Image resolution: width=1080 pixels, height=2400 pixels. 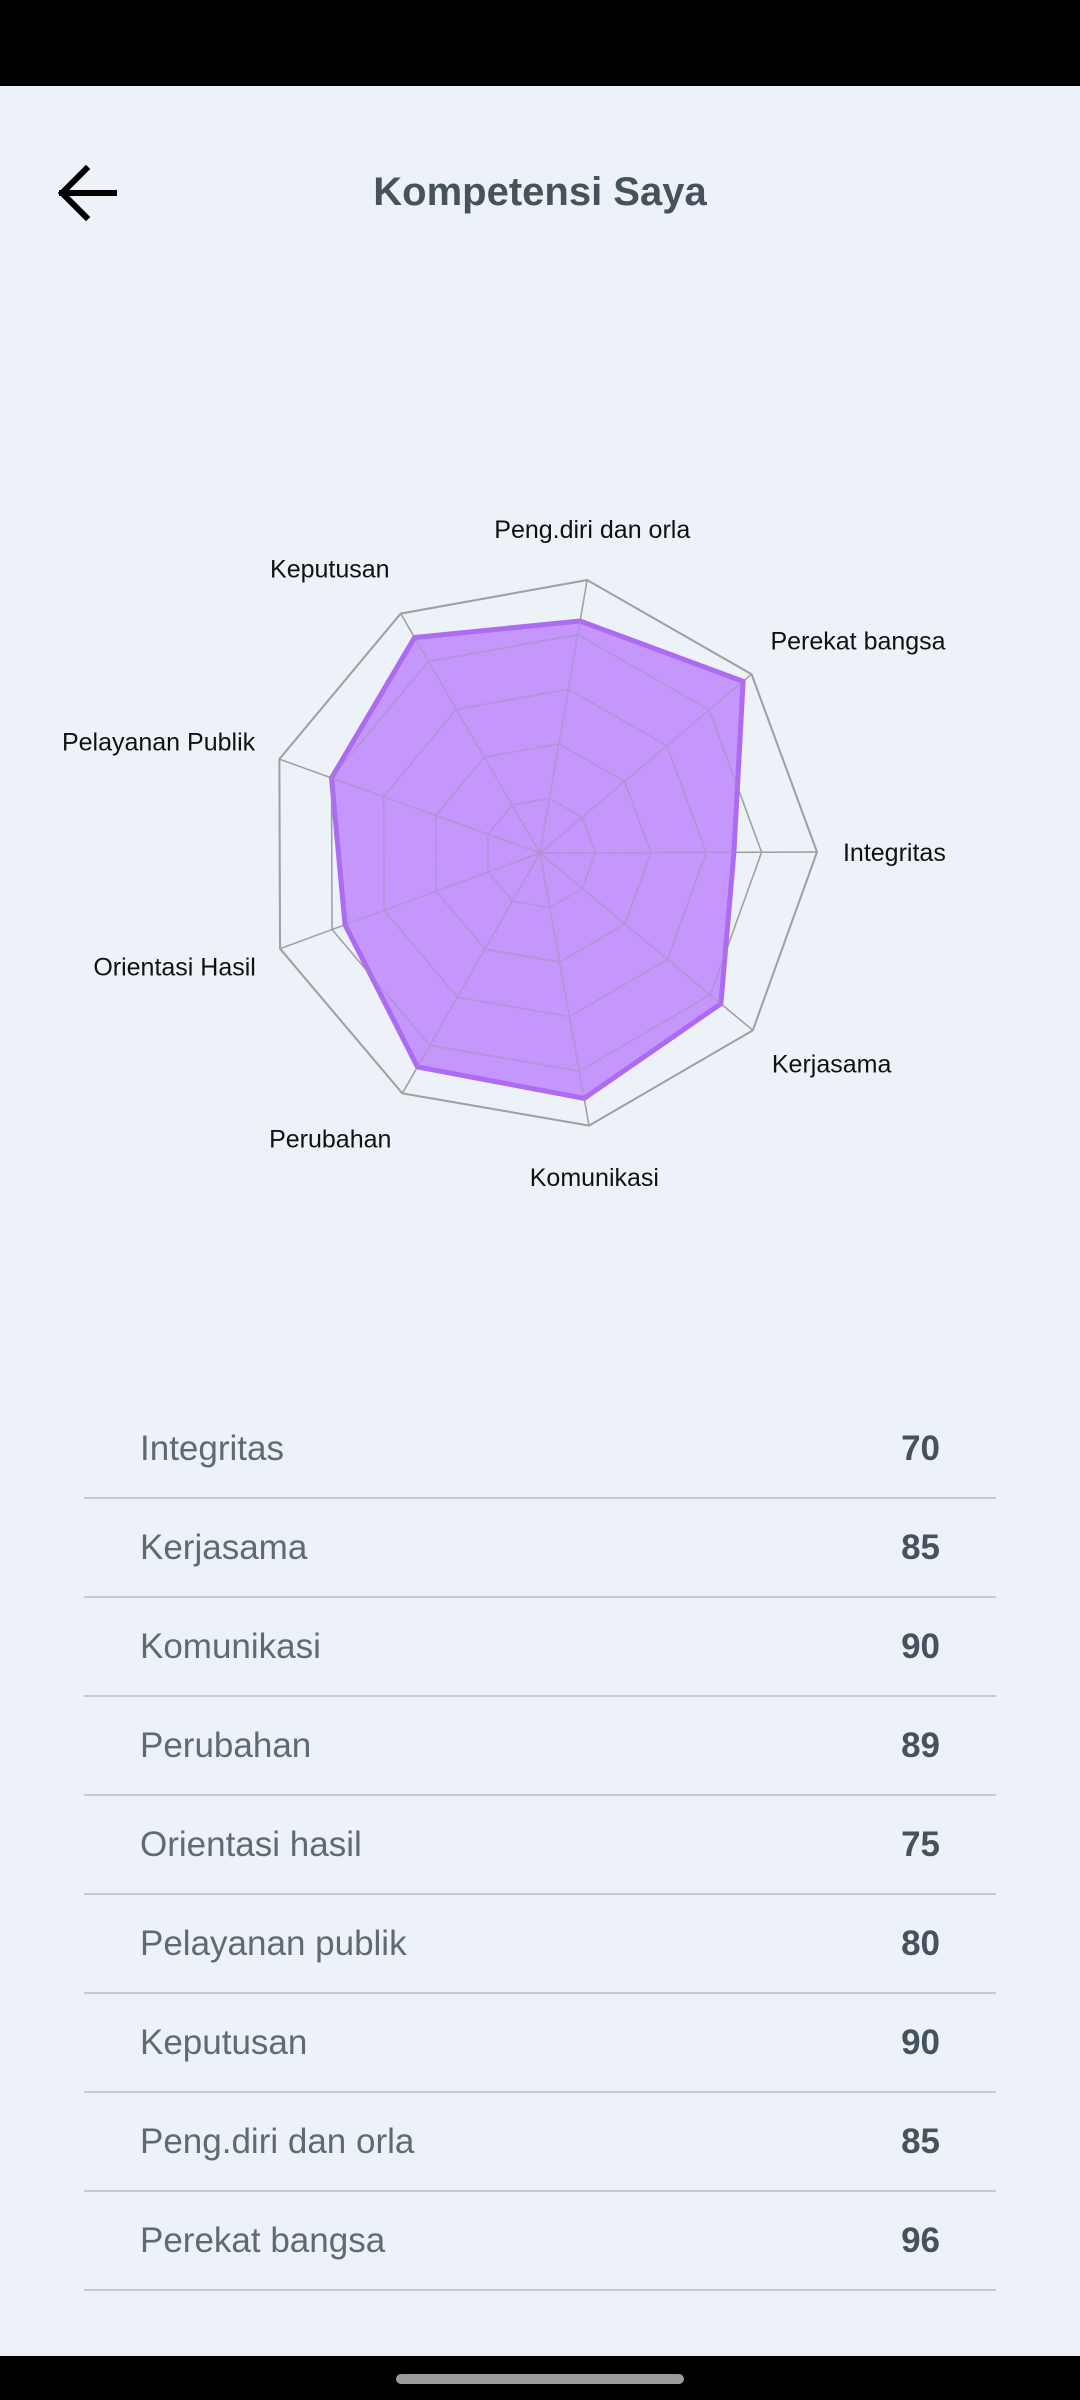 I want to click on status-bar, so click(x=540, y=43).